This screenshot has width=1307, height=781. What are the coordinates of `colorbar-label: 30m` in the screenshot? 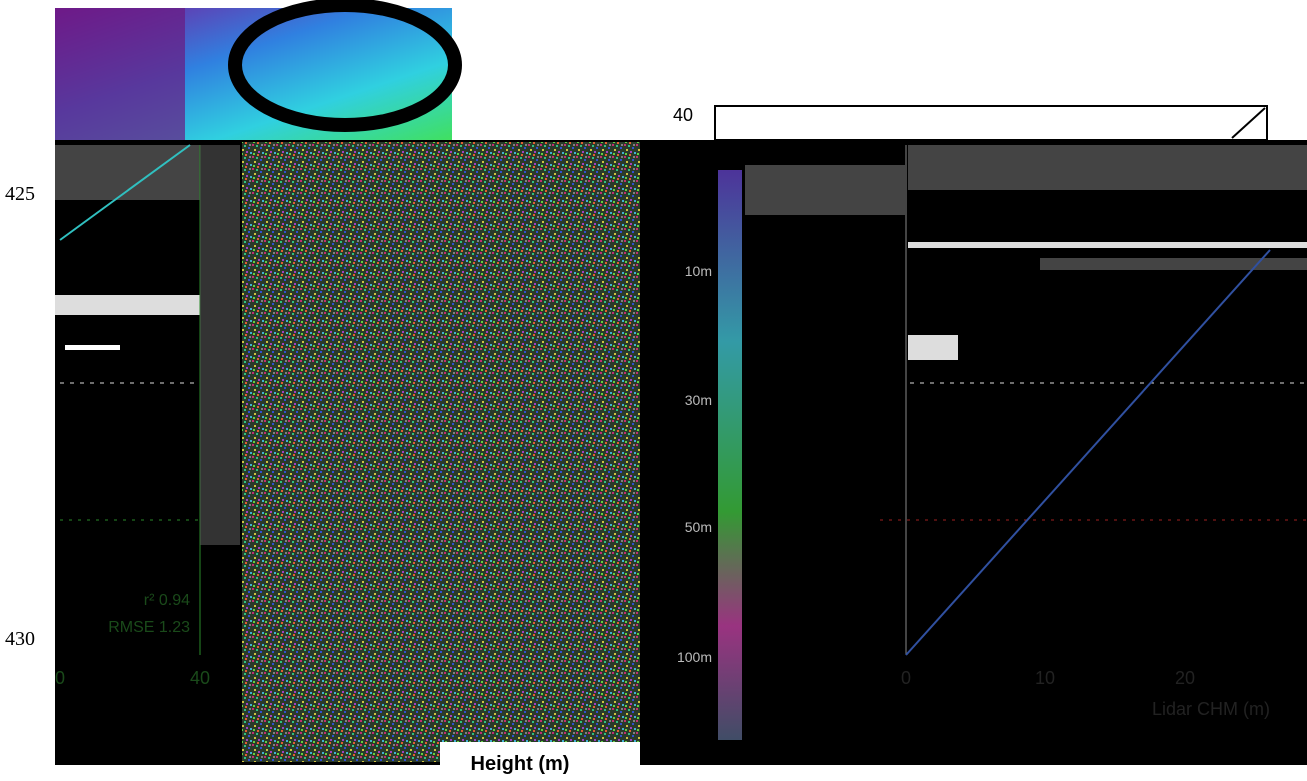 It's located at (698, 400).